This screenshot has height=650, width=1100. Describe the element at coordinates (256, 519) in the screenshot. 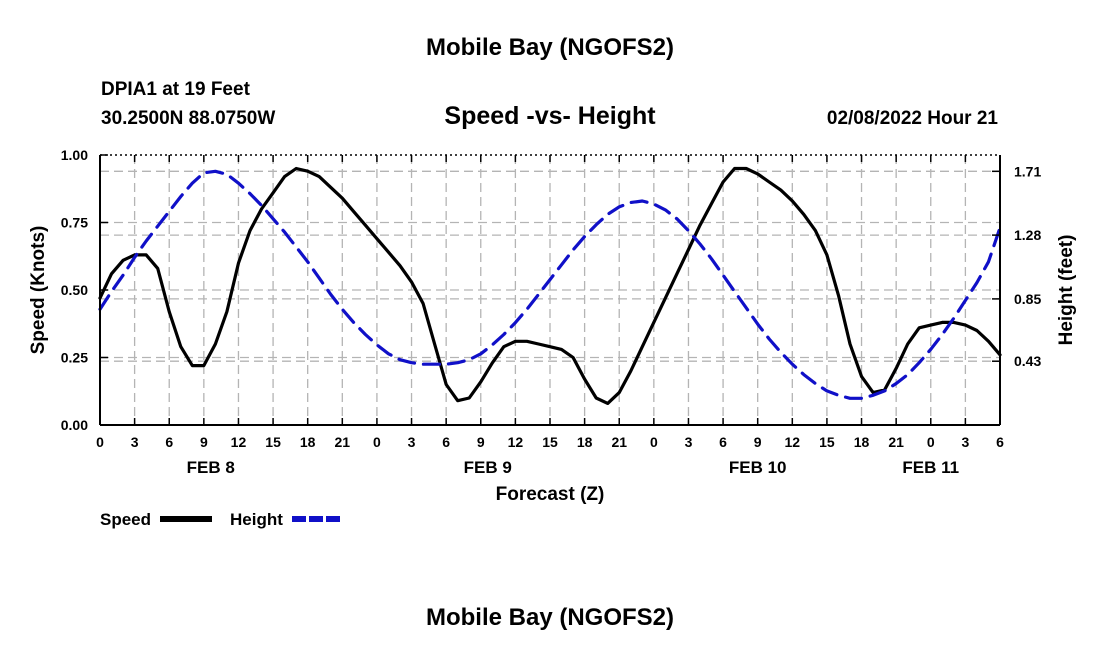

I see `legend-height-label: Height` at that location.